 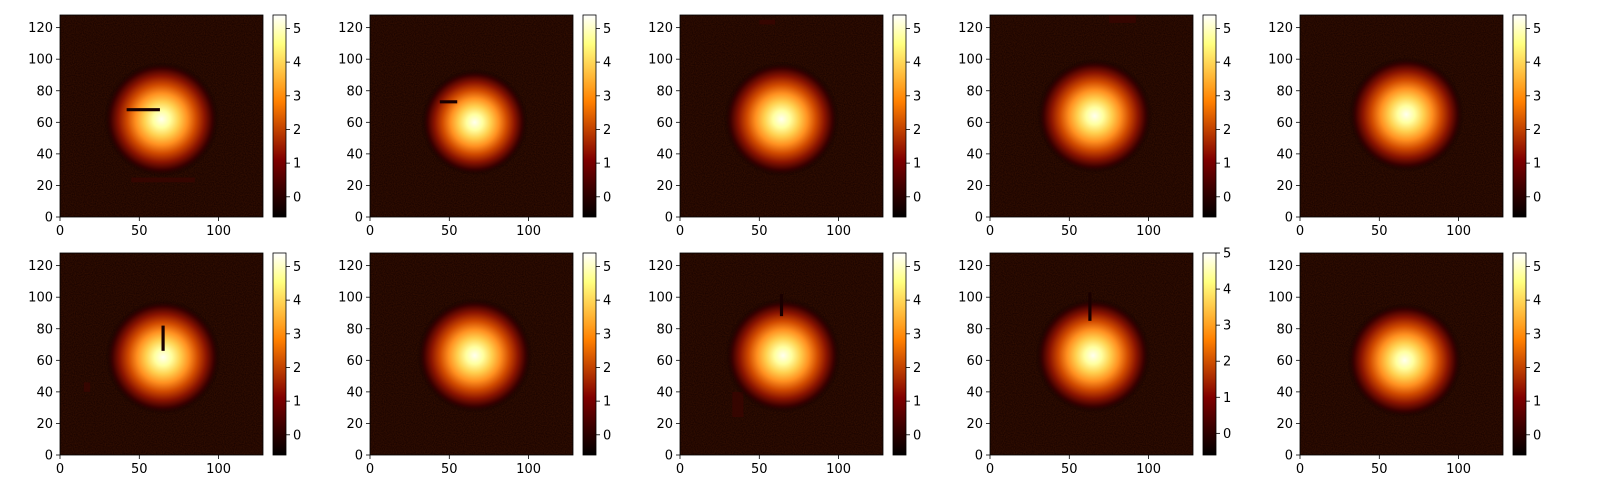 What do you see at coordinates (738, 404) in the screenshot?
I see `heatmap-patch` at bounding box center [738, 404].